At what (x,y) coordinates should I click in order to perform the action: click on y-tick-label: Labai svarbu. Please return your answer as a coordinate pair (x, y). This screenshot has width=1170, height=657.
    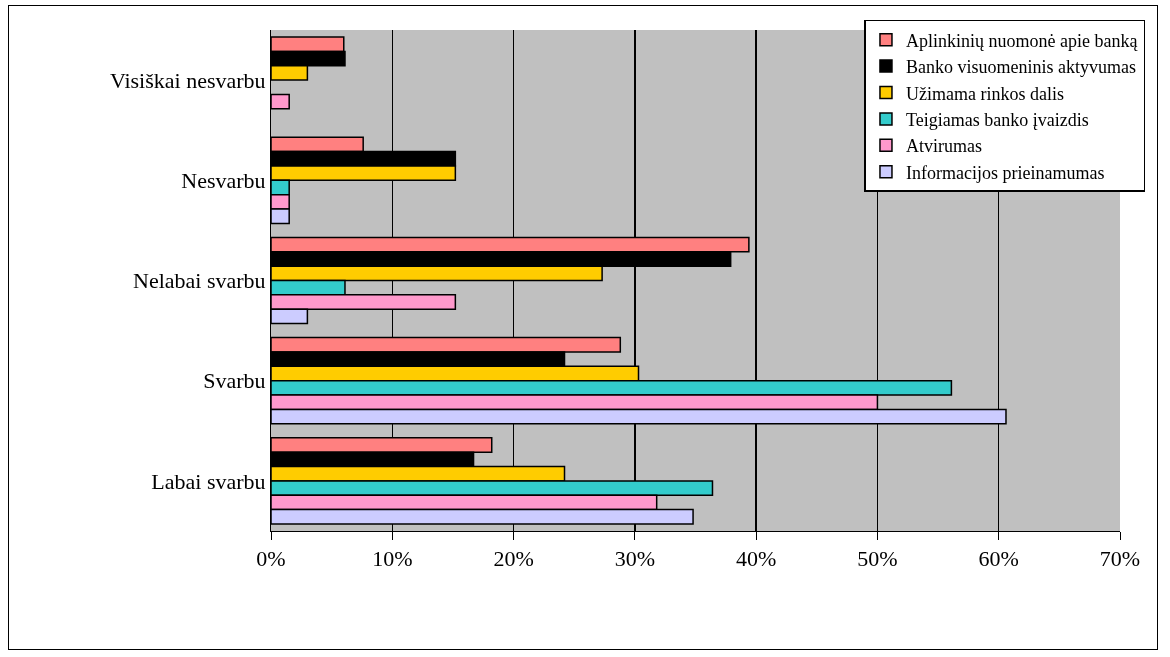
    Looking at the image, I should click on (208, 481).